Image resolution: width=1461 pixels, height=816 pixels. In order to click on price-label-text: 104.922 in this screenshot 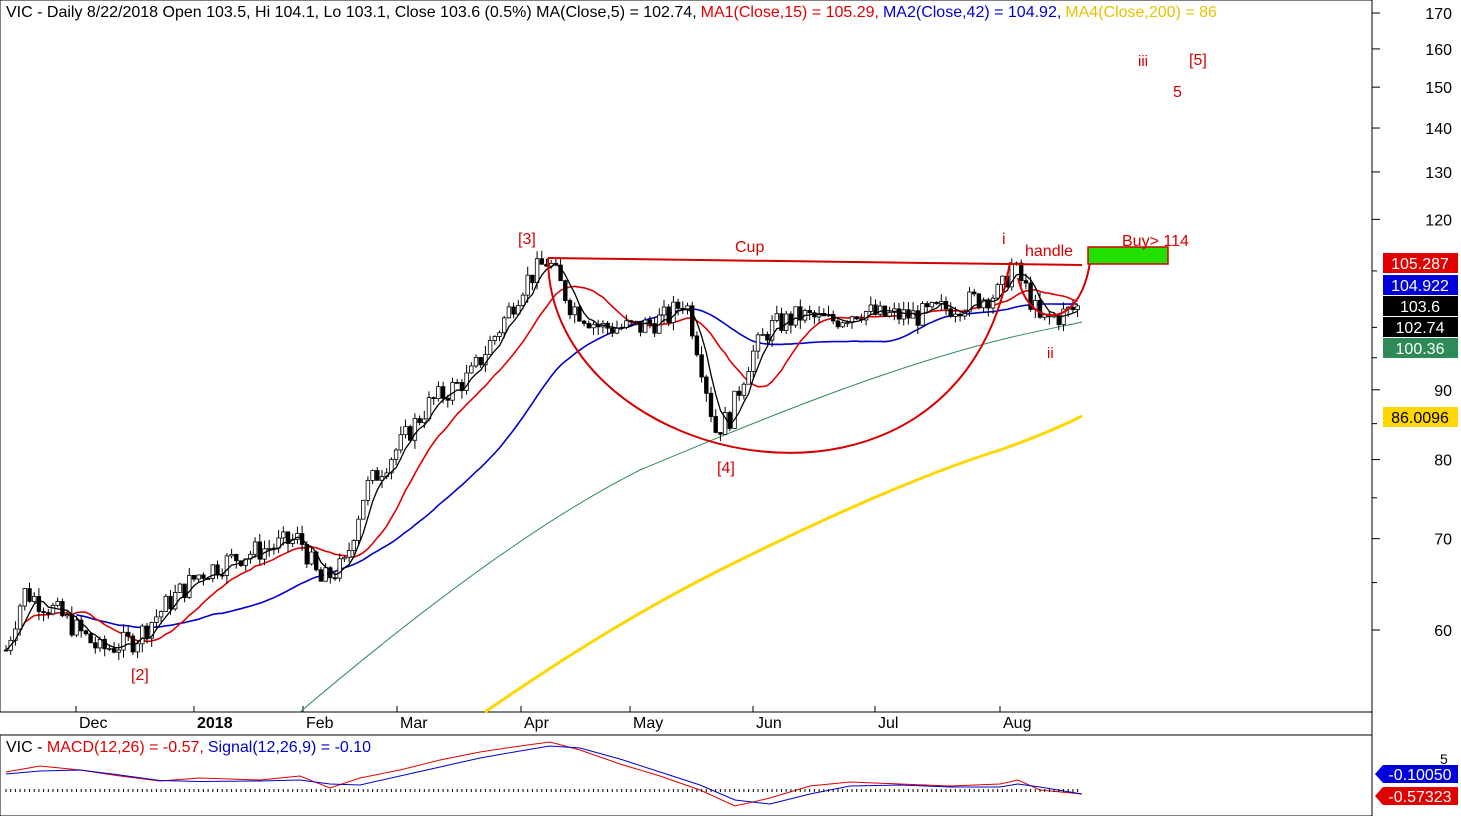, I will do `click(1420, 286)`.